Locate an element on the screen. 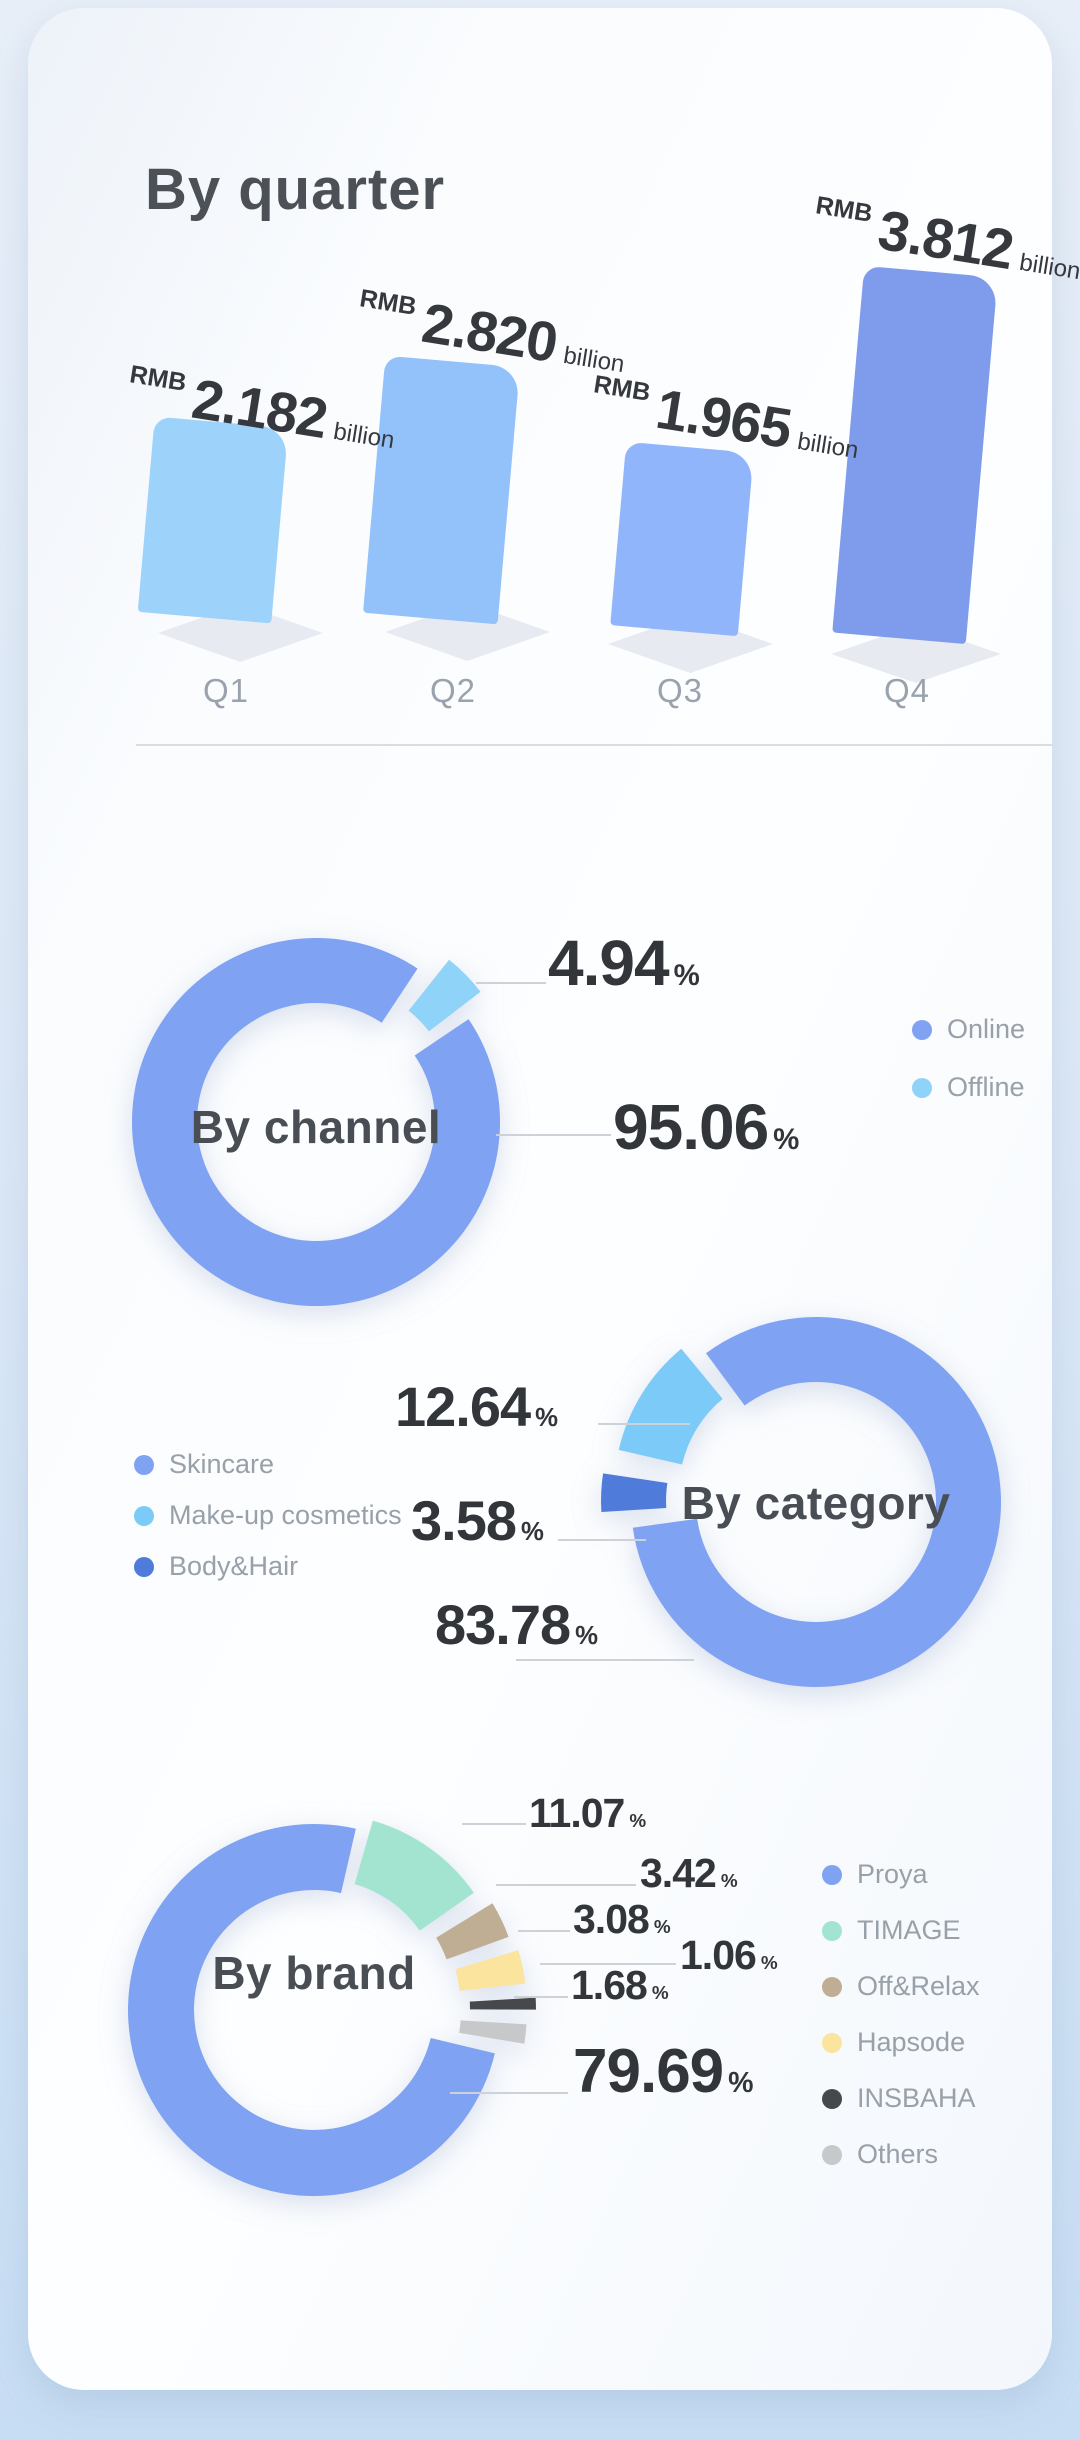 This screenshot has width=1080, height=2440. channel-center-label: By channel is located at coordinates (316, 1127).